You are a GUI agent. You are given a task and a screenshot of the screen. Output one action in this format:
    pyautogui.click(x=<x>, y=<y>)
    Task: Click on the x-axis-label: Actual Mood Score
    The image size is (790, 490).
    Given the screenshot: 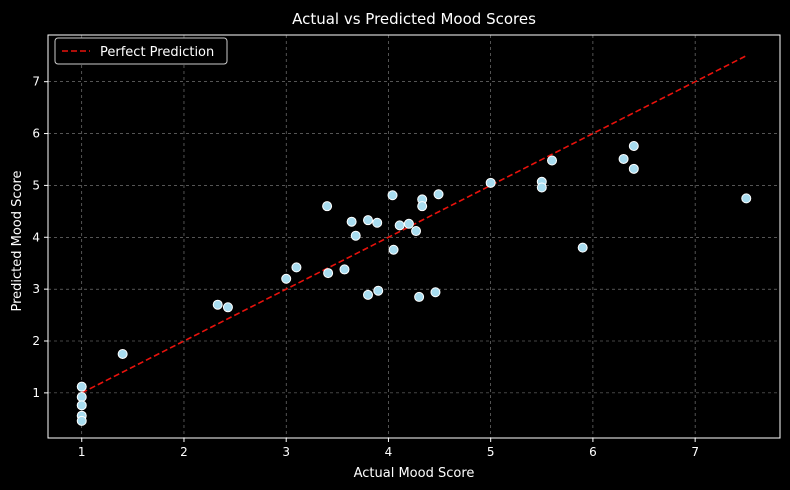 What is the action you would take?
    pyautogui.click(x=414, y=473)
    